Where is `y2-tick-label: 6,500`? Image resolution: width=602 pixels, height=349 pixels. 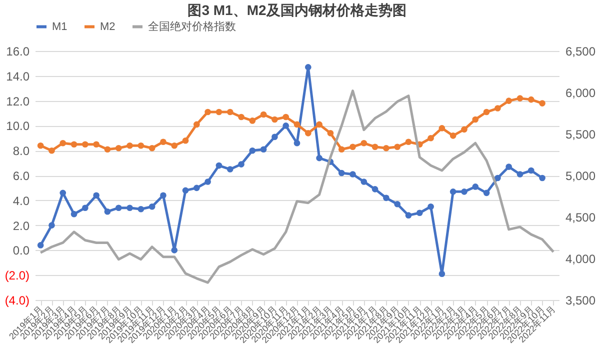
y2-tick-label: 6,500 is located at coordinates (581, 51).